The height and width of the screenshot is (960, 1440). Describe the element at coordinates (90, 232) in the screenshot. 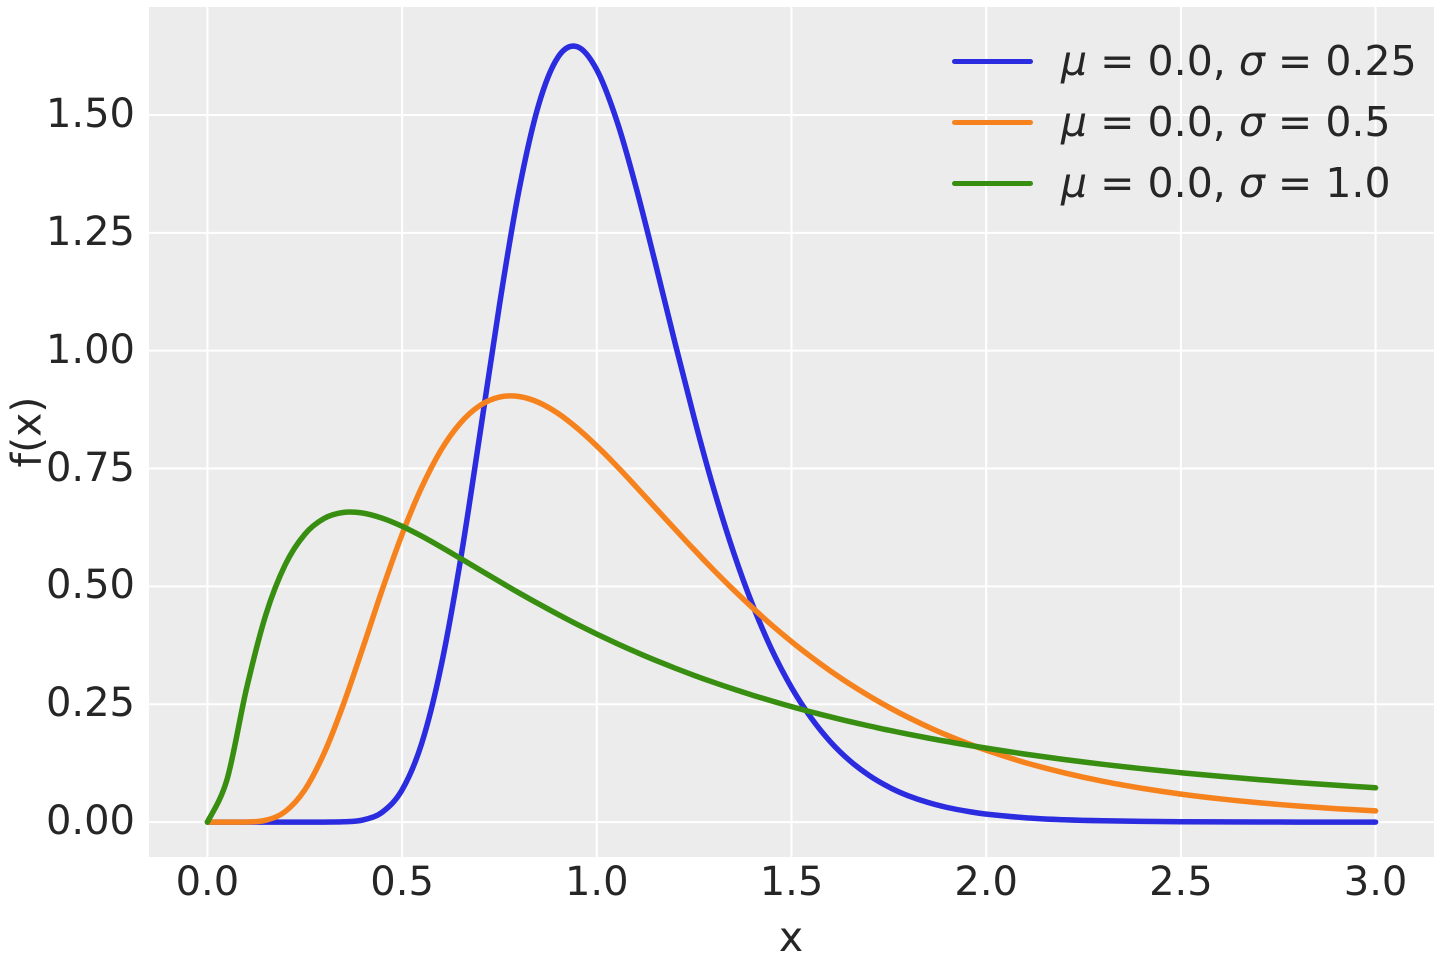

I see `y-tick-label: 1.25` at that location.